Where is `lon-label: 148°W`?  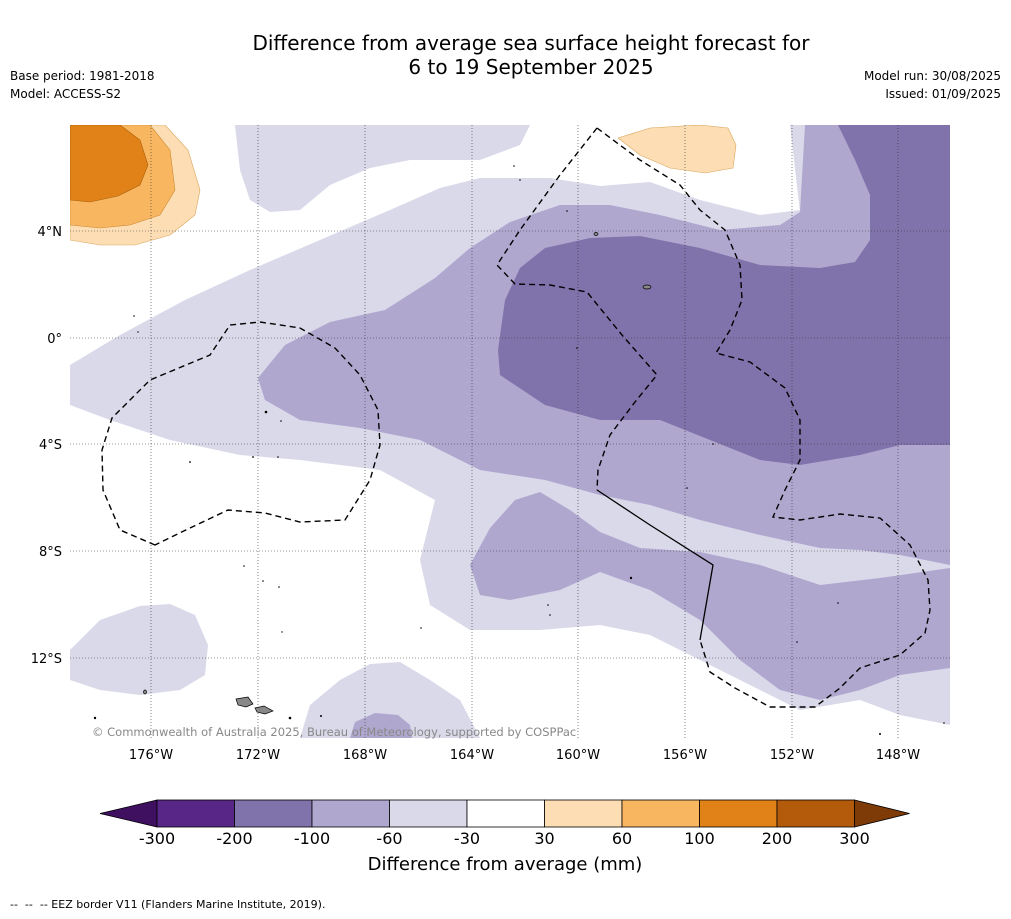
lon-label: 148°W is located at coordinates (898, 755).